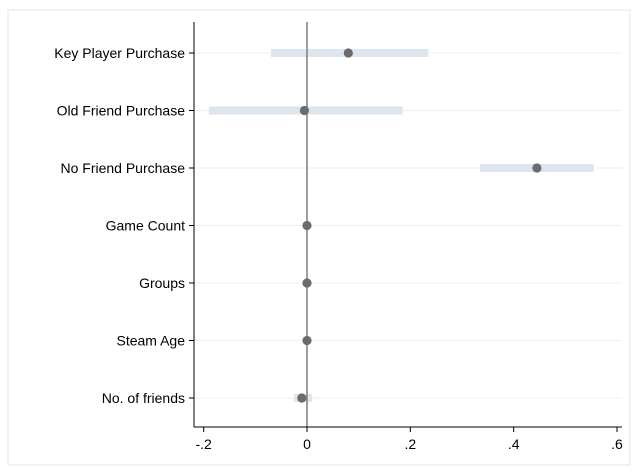 Image resolution: width=639 pixels, height=476 pixels. What do you see at coordinates (151, 341) in the screenshot?
I see `y-tick-label: Steam Age` at bounding box center [151, 341].